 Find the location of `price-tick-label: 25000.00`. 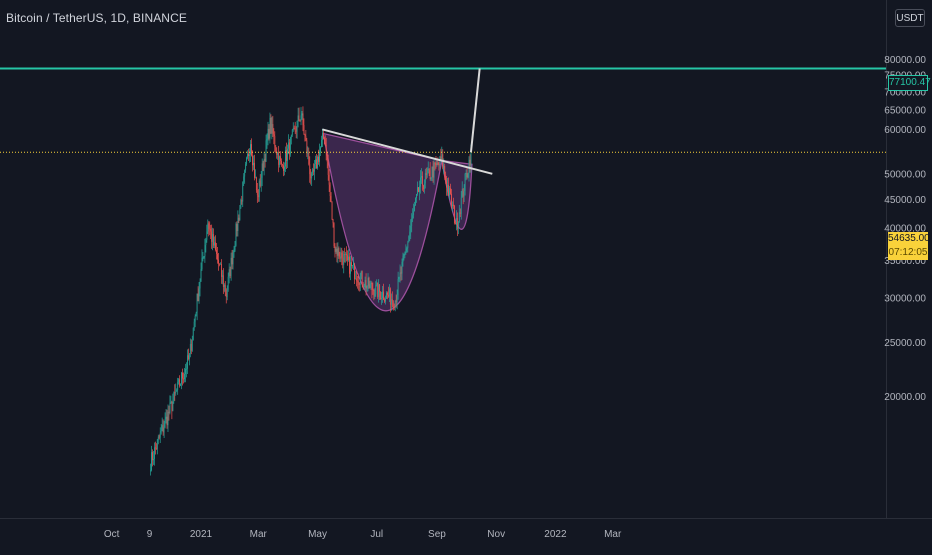

price-tick-label: 25000.00 is located at coordinates (905, 343).